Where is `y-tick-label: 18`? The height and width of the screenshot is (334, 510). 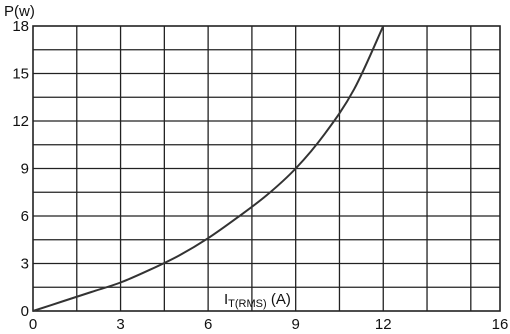 y-tick-label: 18 is located at coordinates (20, 26).